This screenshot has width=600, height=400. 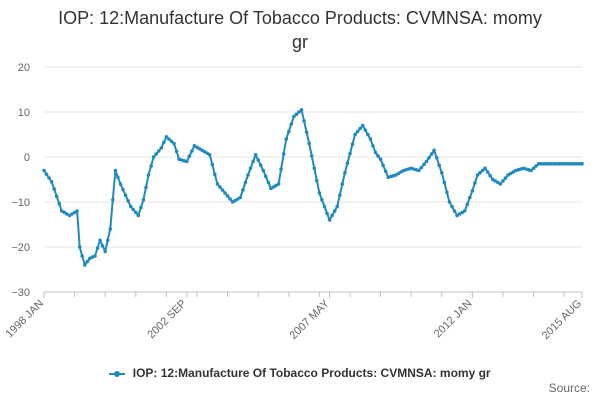 I want to click on x-tick-label: 2012 JAN, so click(x=453, y=319).